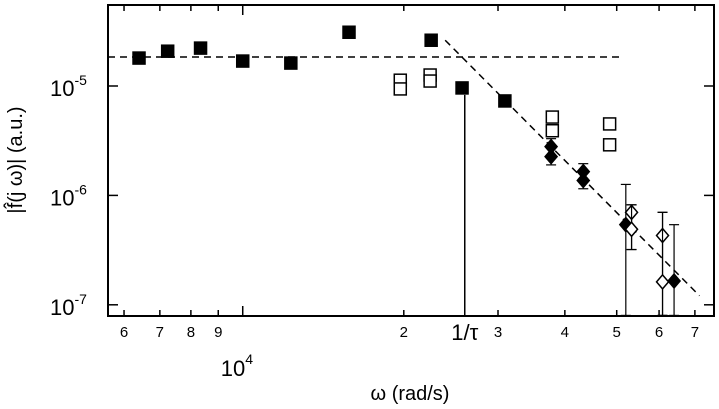 Image resolution: width=719 pixels, height=409 pixels. Describe the element at coordinates (404, 332) in the screenshot. I see `x-tick-label: 2` at that location.